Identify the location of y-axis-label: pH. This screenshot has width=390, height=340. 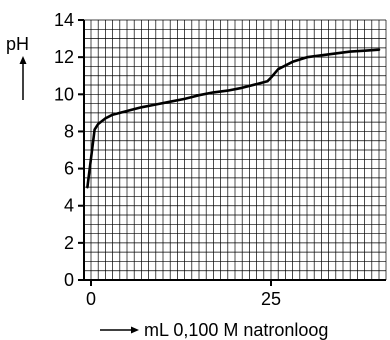
(17, 44).